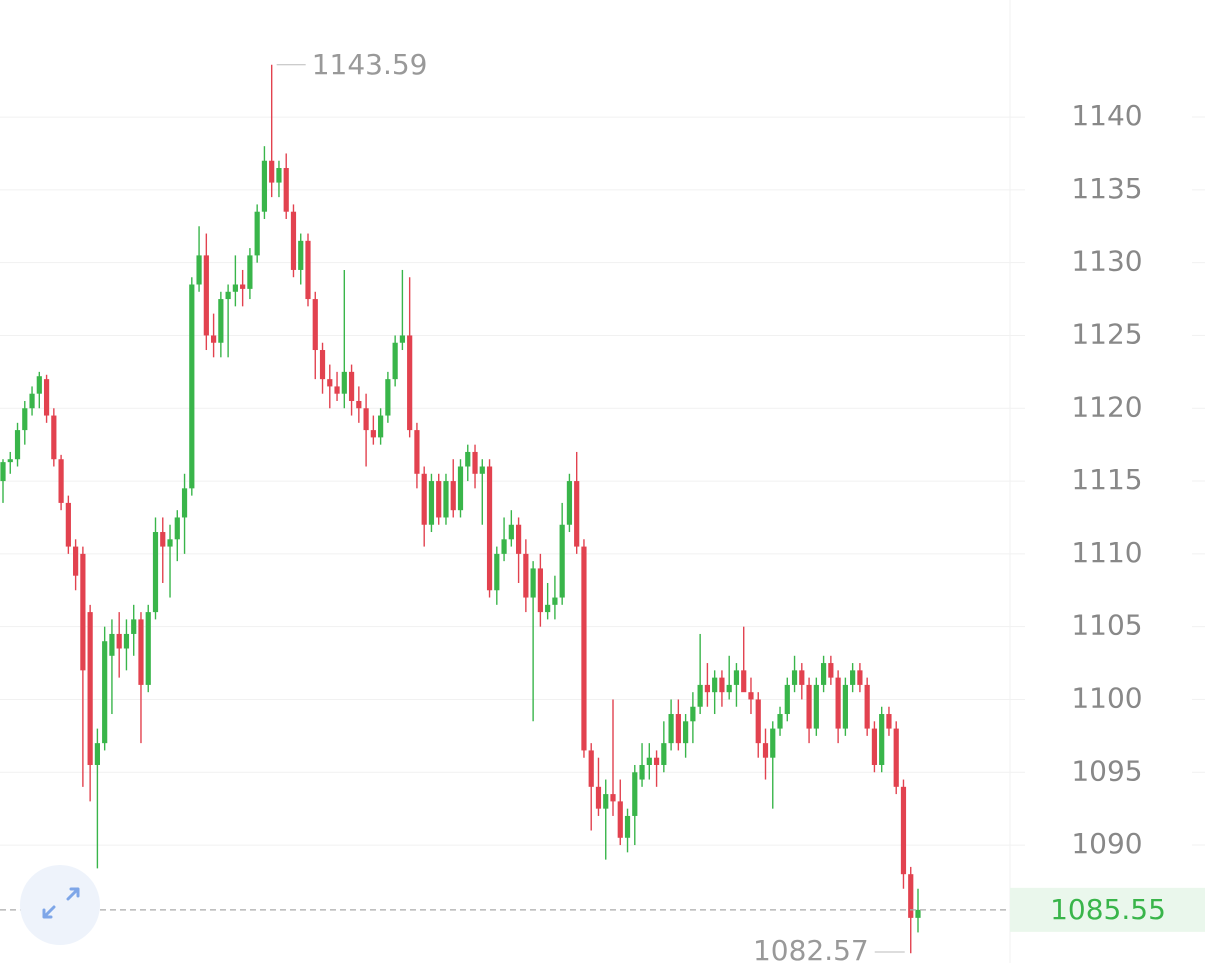 This screenshot has width=1205, height=963. What do you see at coordinates (1106, 843) in the screenshot?
I see `y-tick-label: 1090` at bounding box center [1106, 843].